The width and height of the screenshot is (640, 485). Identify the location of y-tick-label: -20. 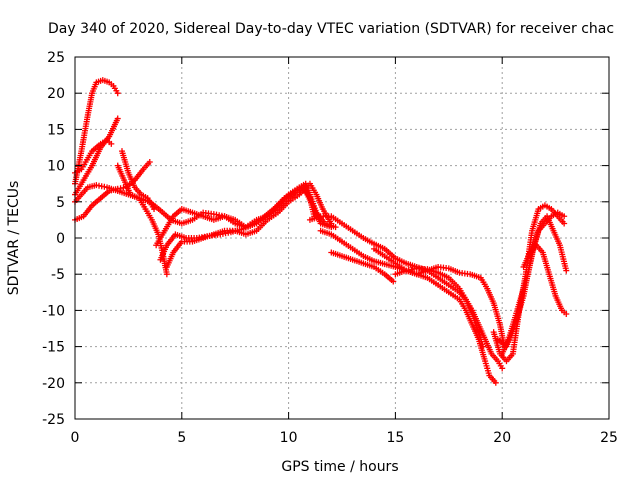
(53, 384).